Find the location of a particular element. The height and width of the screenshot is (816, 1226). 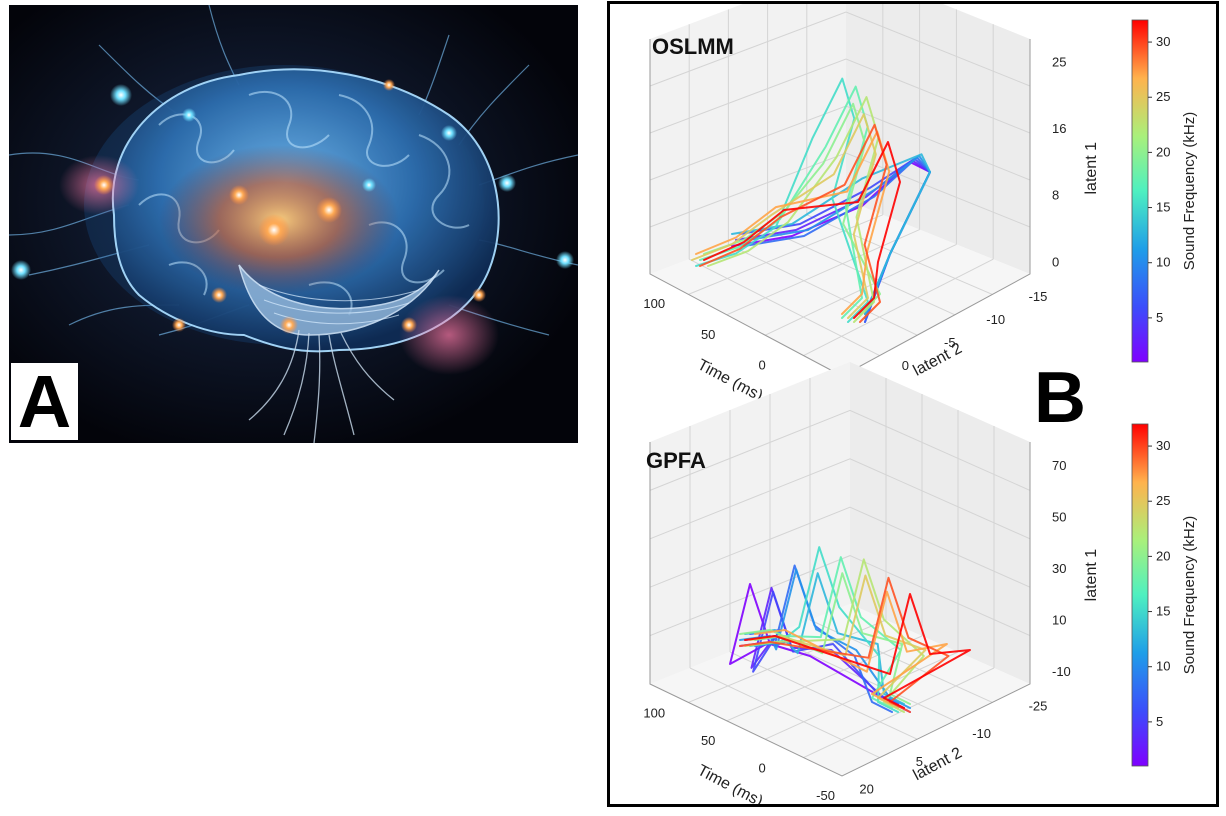

panel-label-b: B is located at coordinates (1060, 398).